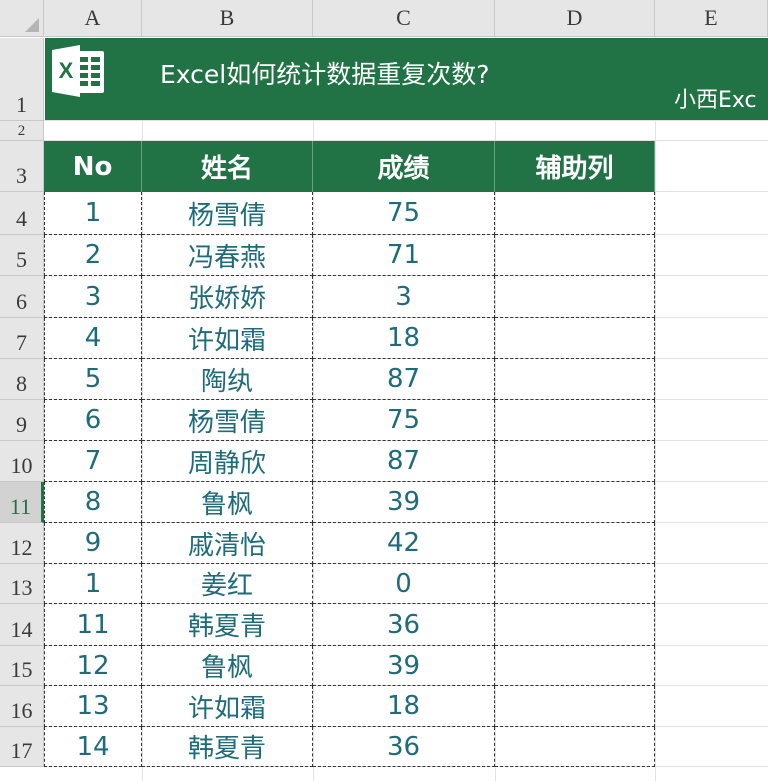 The width and height of the screenshot is (768, 781). Describe the element at coordinates (93, 379) in the screenshot. I see `table-cell: 5` at that location.